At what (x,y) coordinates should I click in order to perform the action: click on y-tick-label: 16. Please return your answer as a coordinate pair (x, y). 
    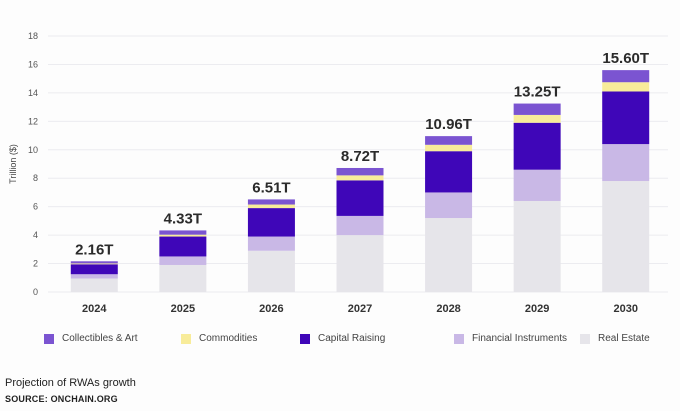
    Looking at the image, I should click on (33, 64).